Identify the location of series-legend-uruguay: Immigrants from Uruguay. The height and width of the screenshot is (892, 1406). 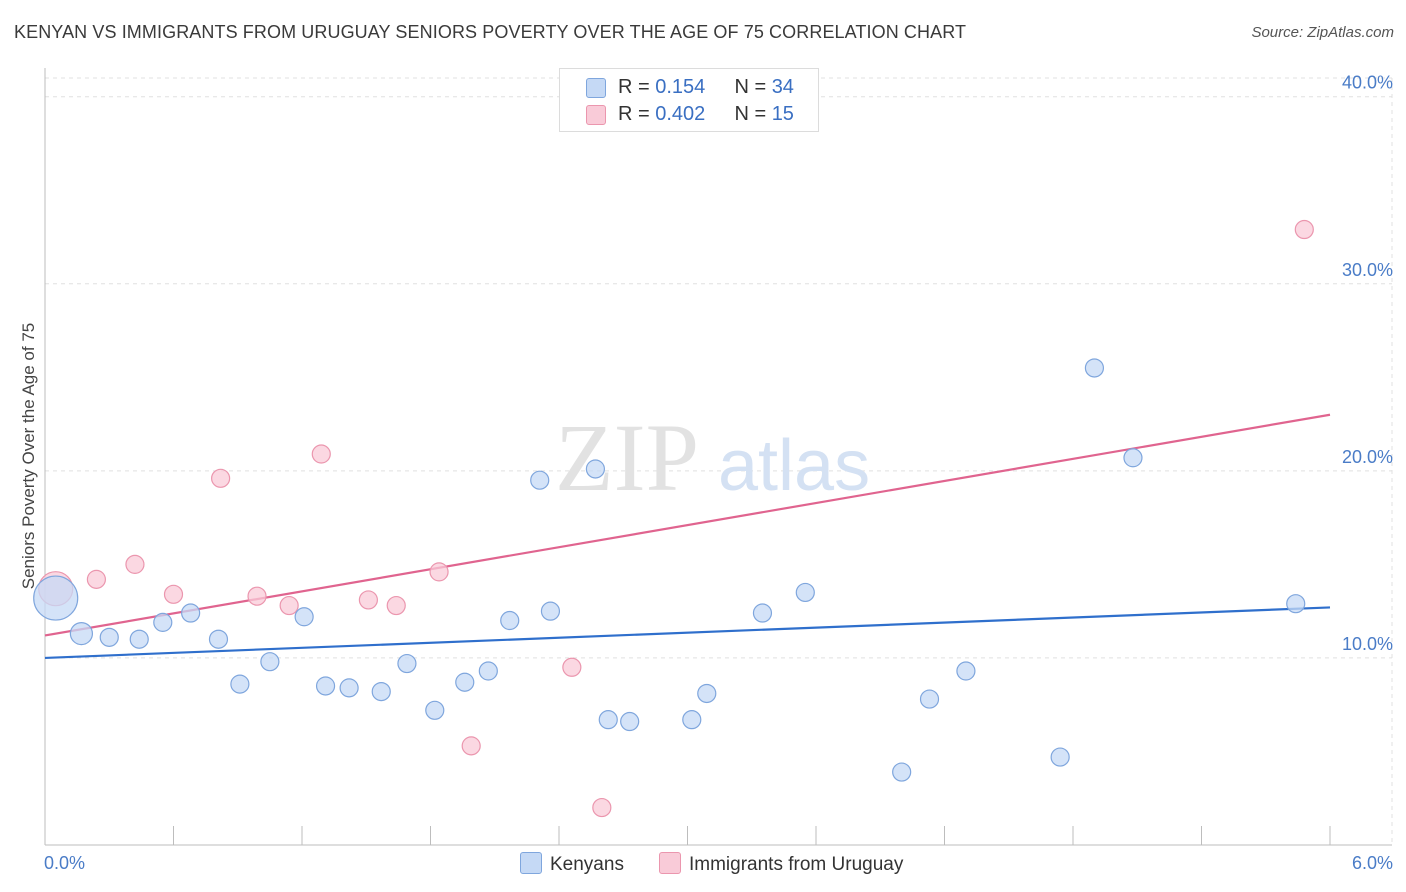
(781, 864).